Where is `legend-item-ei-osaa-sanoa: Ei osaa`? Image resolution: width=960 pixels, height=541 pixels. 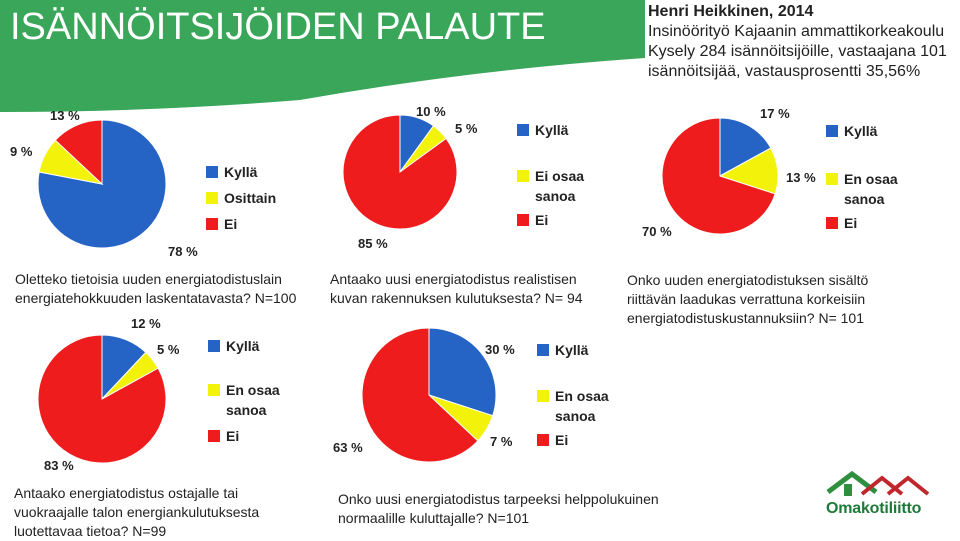
legend-item-ei-osaa-sanoa: Ei osaa is located at coordinates (550, 176).